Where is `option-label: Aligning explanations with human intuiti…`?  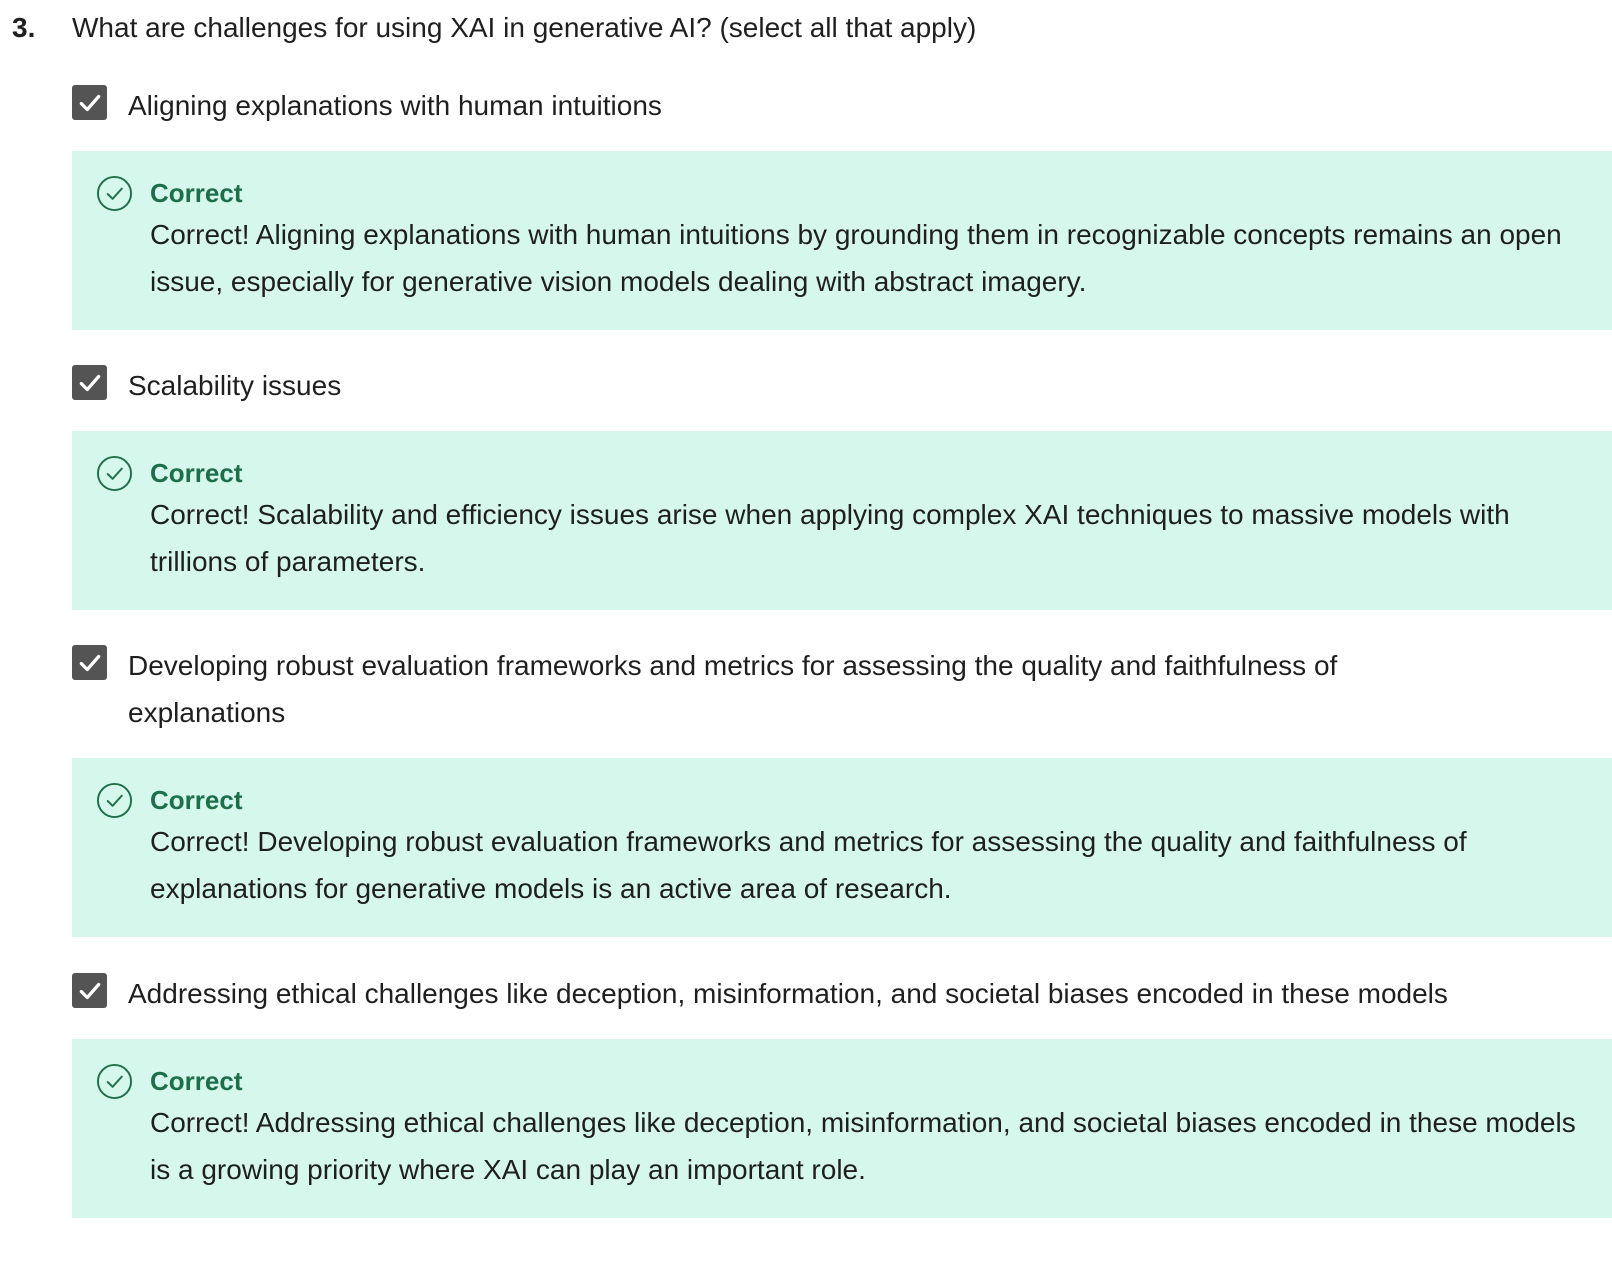 option-label: Aligning explanations with human intuiti… is located at coordinates (395, 105).